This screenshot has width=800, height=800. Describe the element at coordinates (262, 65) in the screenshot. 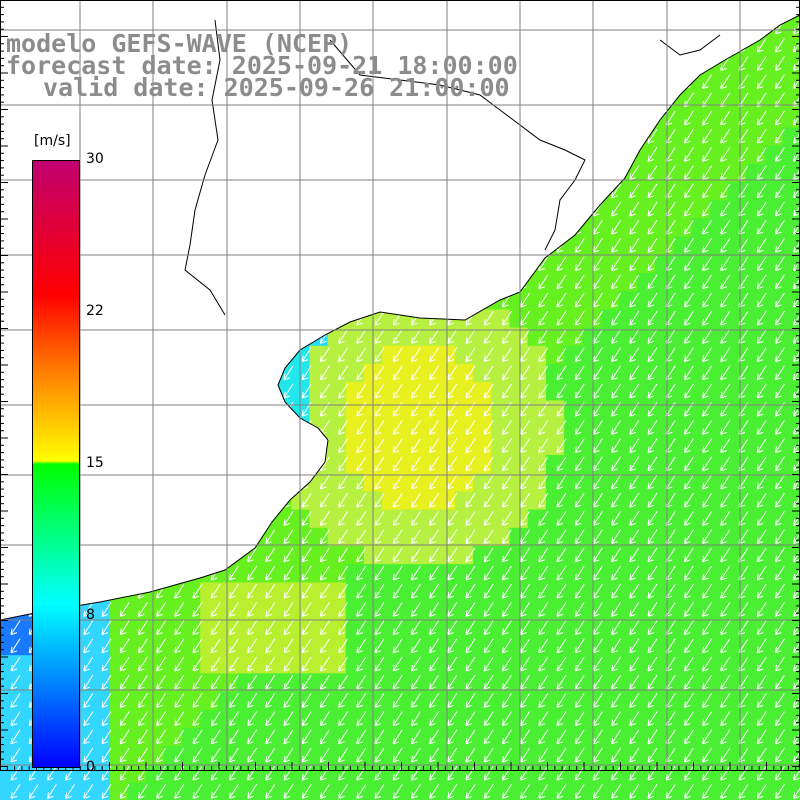

I see `forecast-date: forecast date: 2025-09-21 18:00:00` at that location.